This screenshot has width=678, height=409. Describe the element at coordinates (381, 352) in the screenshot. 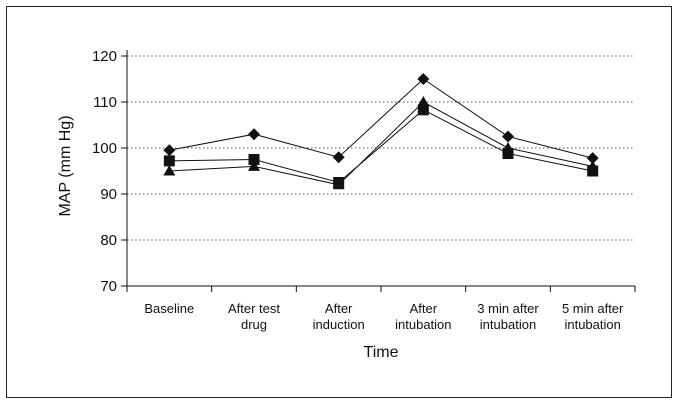

I see `x-axis-title: Time` at that location.